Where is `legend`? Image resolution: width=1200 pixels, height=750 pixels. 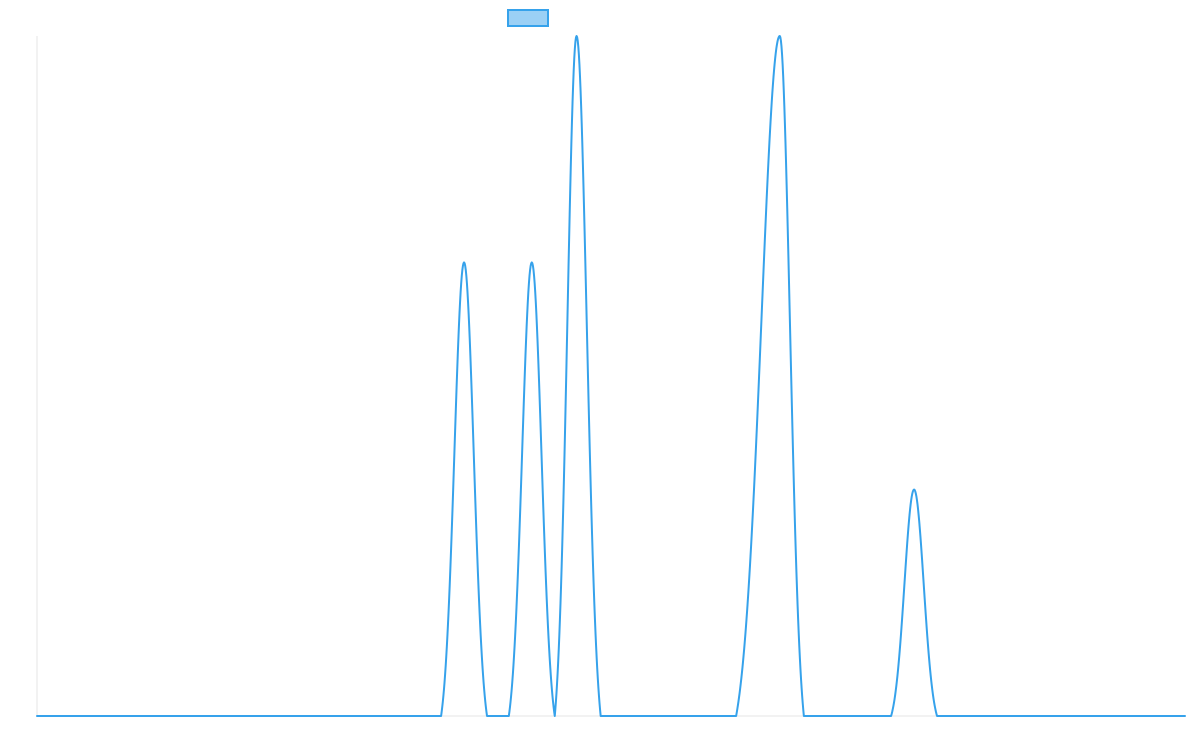 legend is located at coordinates (528, 18).